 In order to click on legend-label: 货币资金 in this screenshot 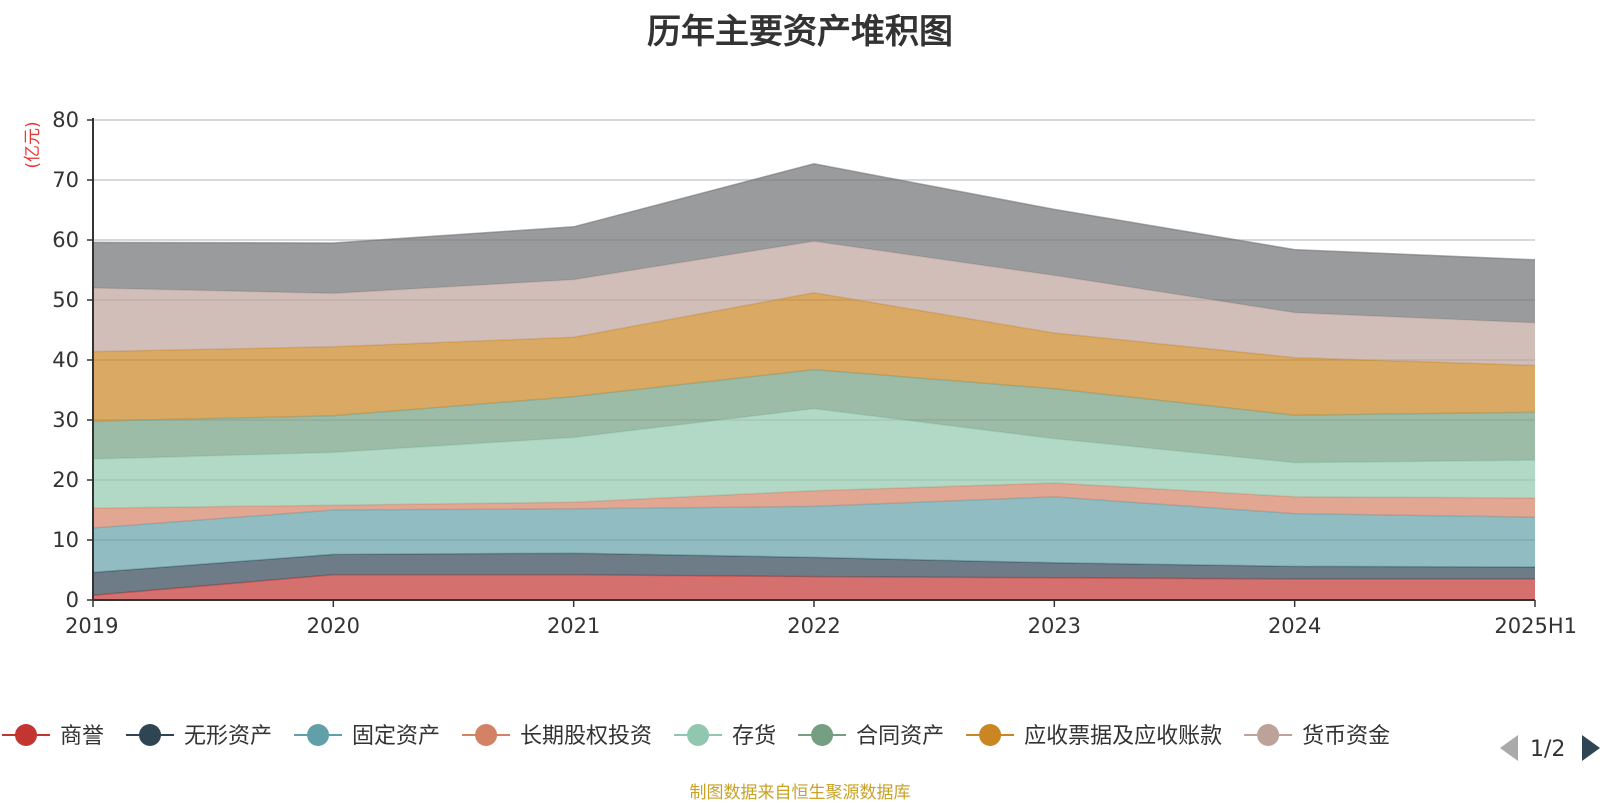, I will do `click(1346, 736)`.